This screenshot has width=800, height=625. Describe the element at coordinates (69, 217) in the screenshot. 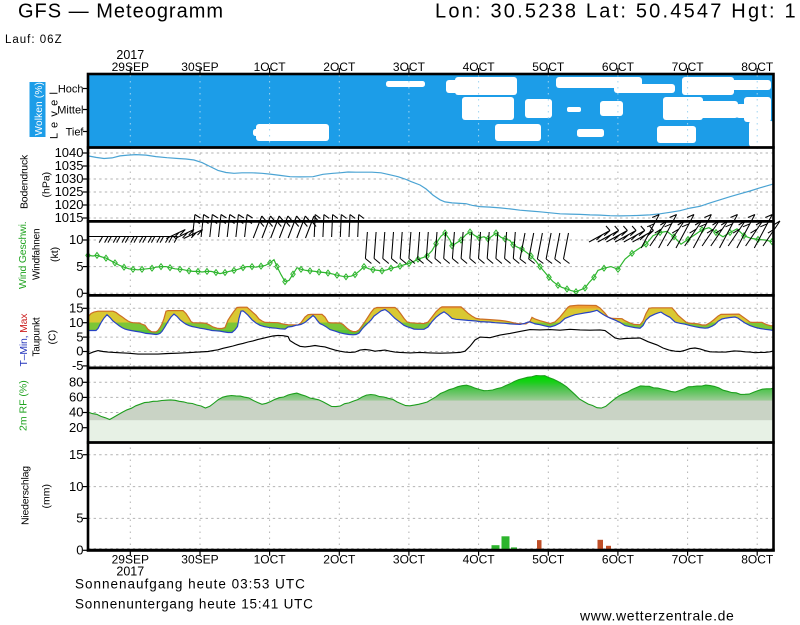

I see `svg-text: 1015` at that location.